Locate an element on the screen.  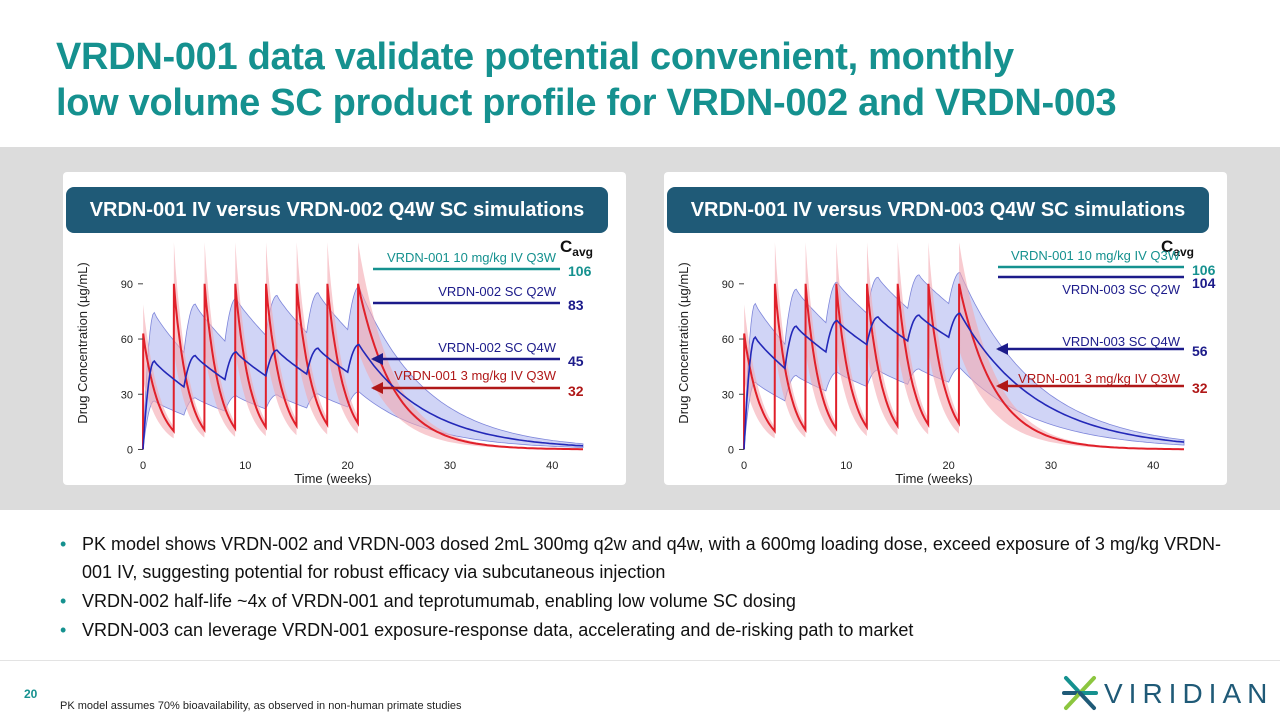
series-label: VRDN-002 SC Q4W is located at coordinates (497, 347).